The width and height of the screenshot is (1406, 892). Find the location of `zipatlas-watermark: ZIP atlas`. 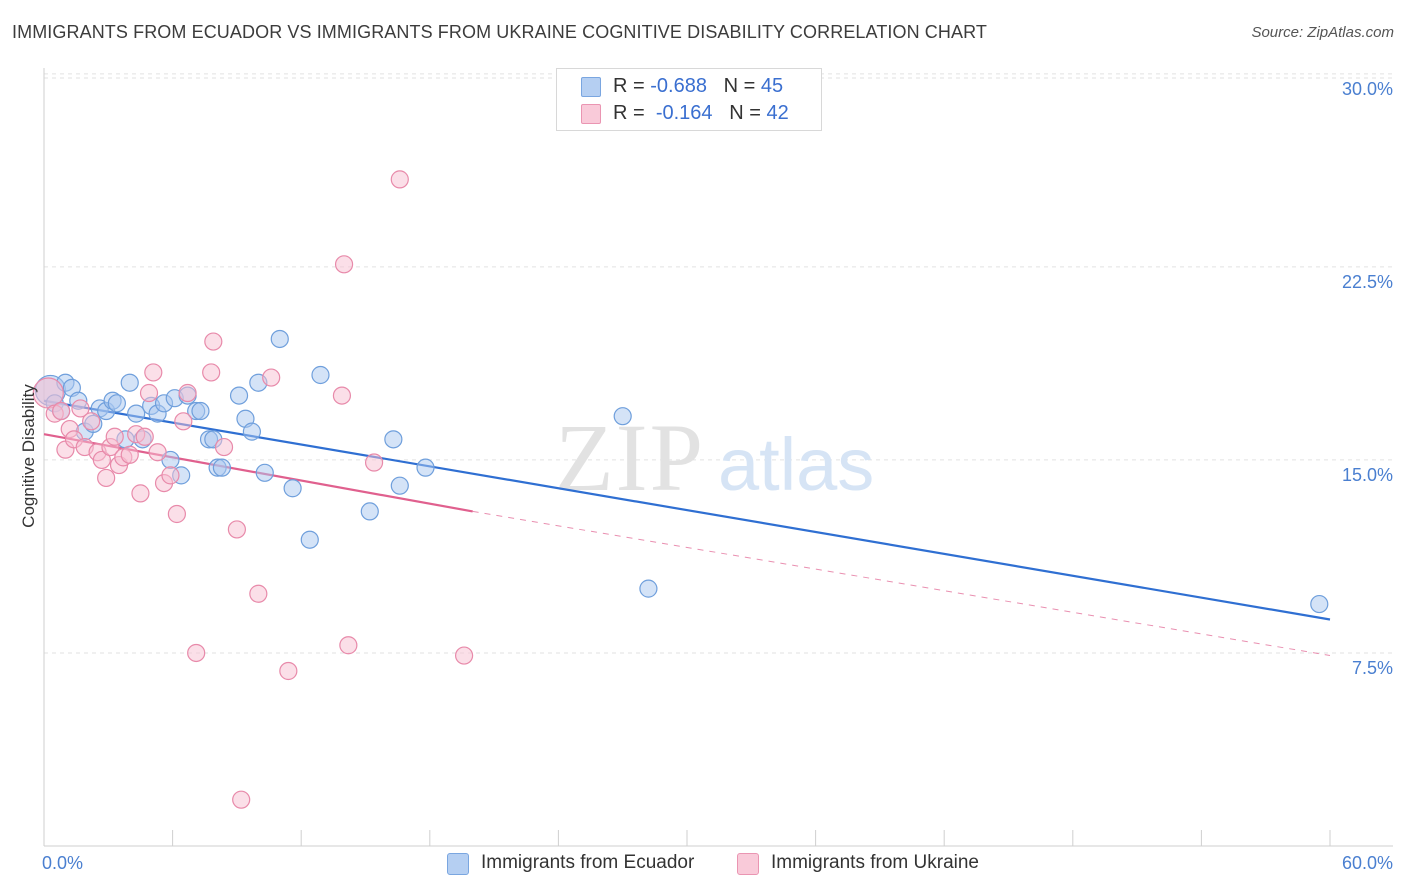

zipatlas-watermark: ZIP atlas is located at coordinates (714, 457).